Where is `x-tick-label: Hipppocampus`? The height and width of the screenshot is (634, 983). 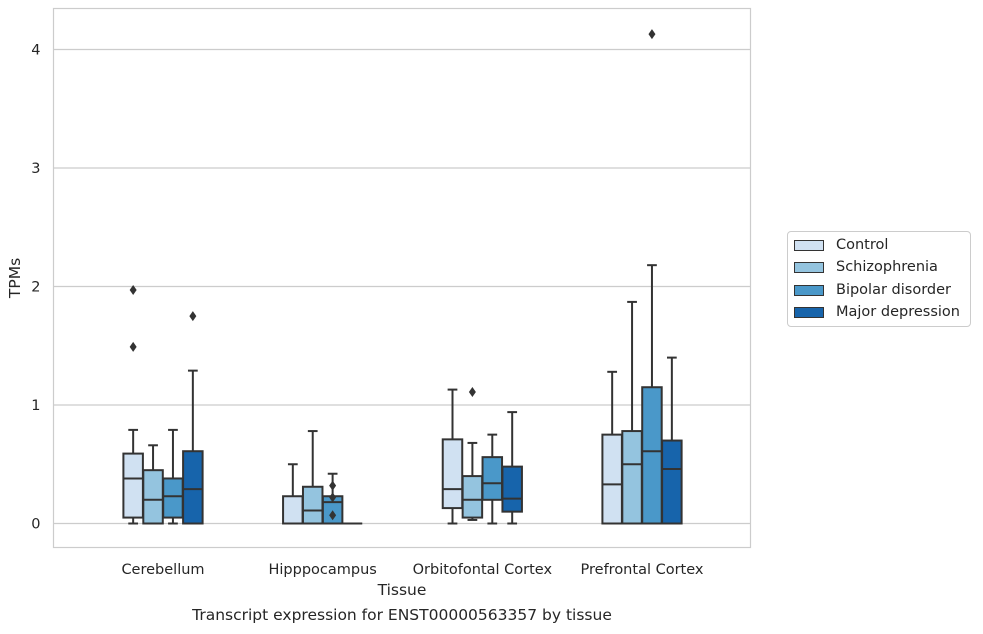 x-tick-label: Hipppocampus is located at coordinates (322, 570).